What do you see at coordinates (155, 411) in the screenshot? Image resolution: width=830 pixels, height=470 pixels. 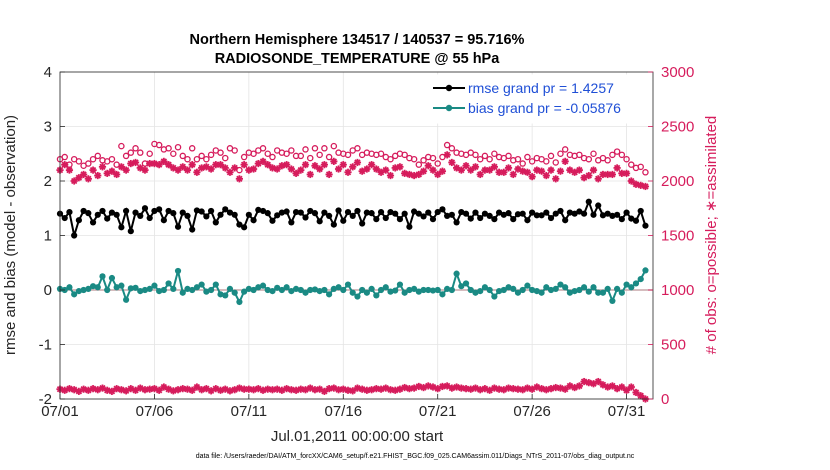 I see `x-tick-label-1: 07/06` at bounding box center [155, 411].